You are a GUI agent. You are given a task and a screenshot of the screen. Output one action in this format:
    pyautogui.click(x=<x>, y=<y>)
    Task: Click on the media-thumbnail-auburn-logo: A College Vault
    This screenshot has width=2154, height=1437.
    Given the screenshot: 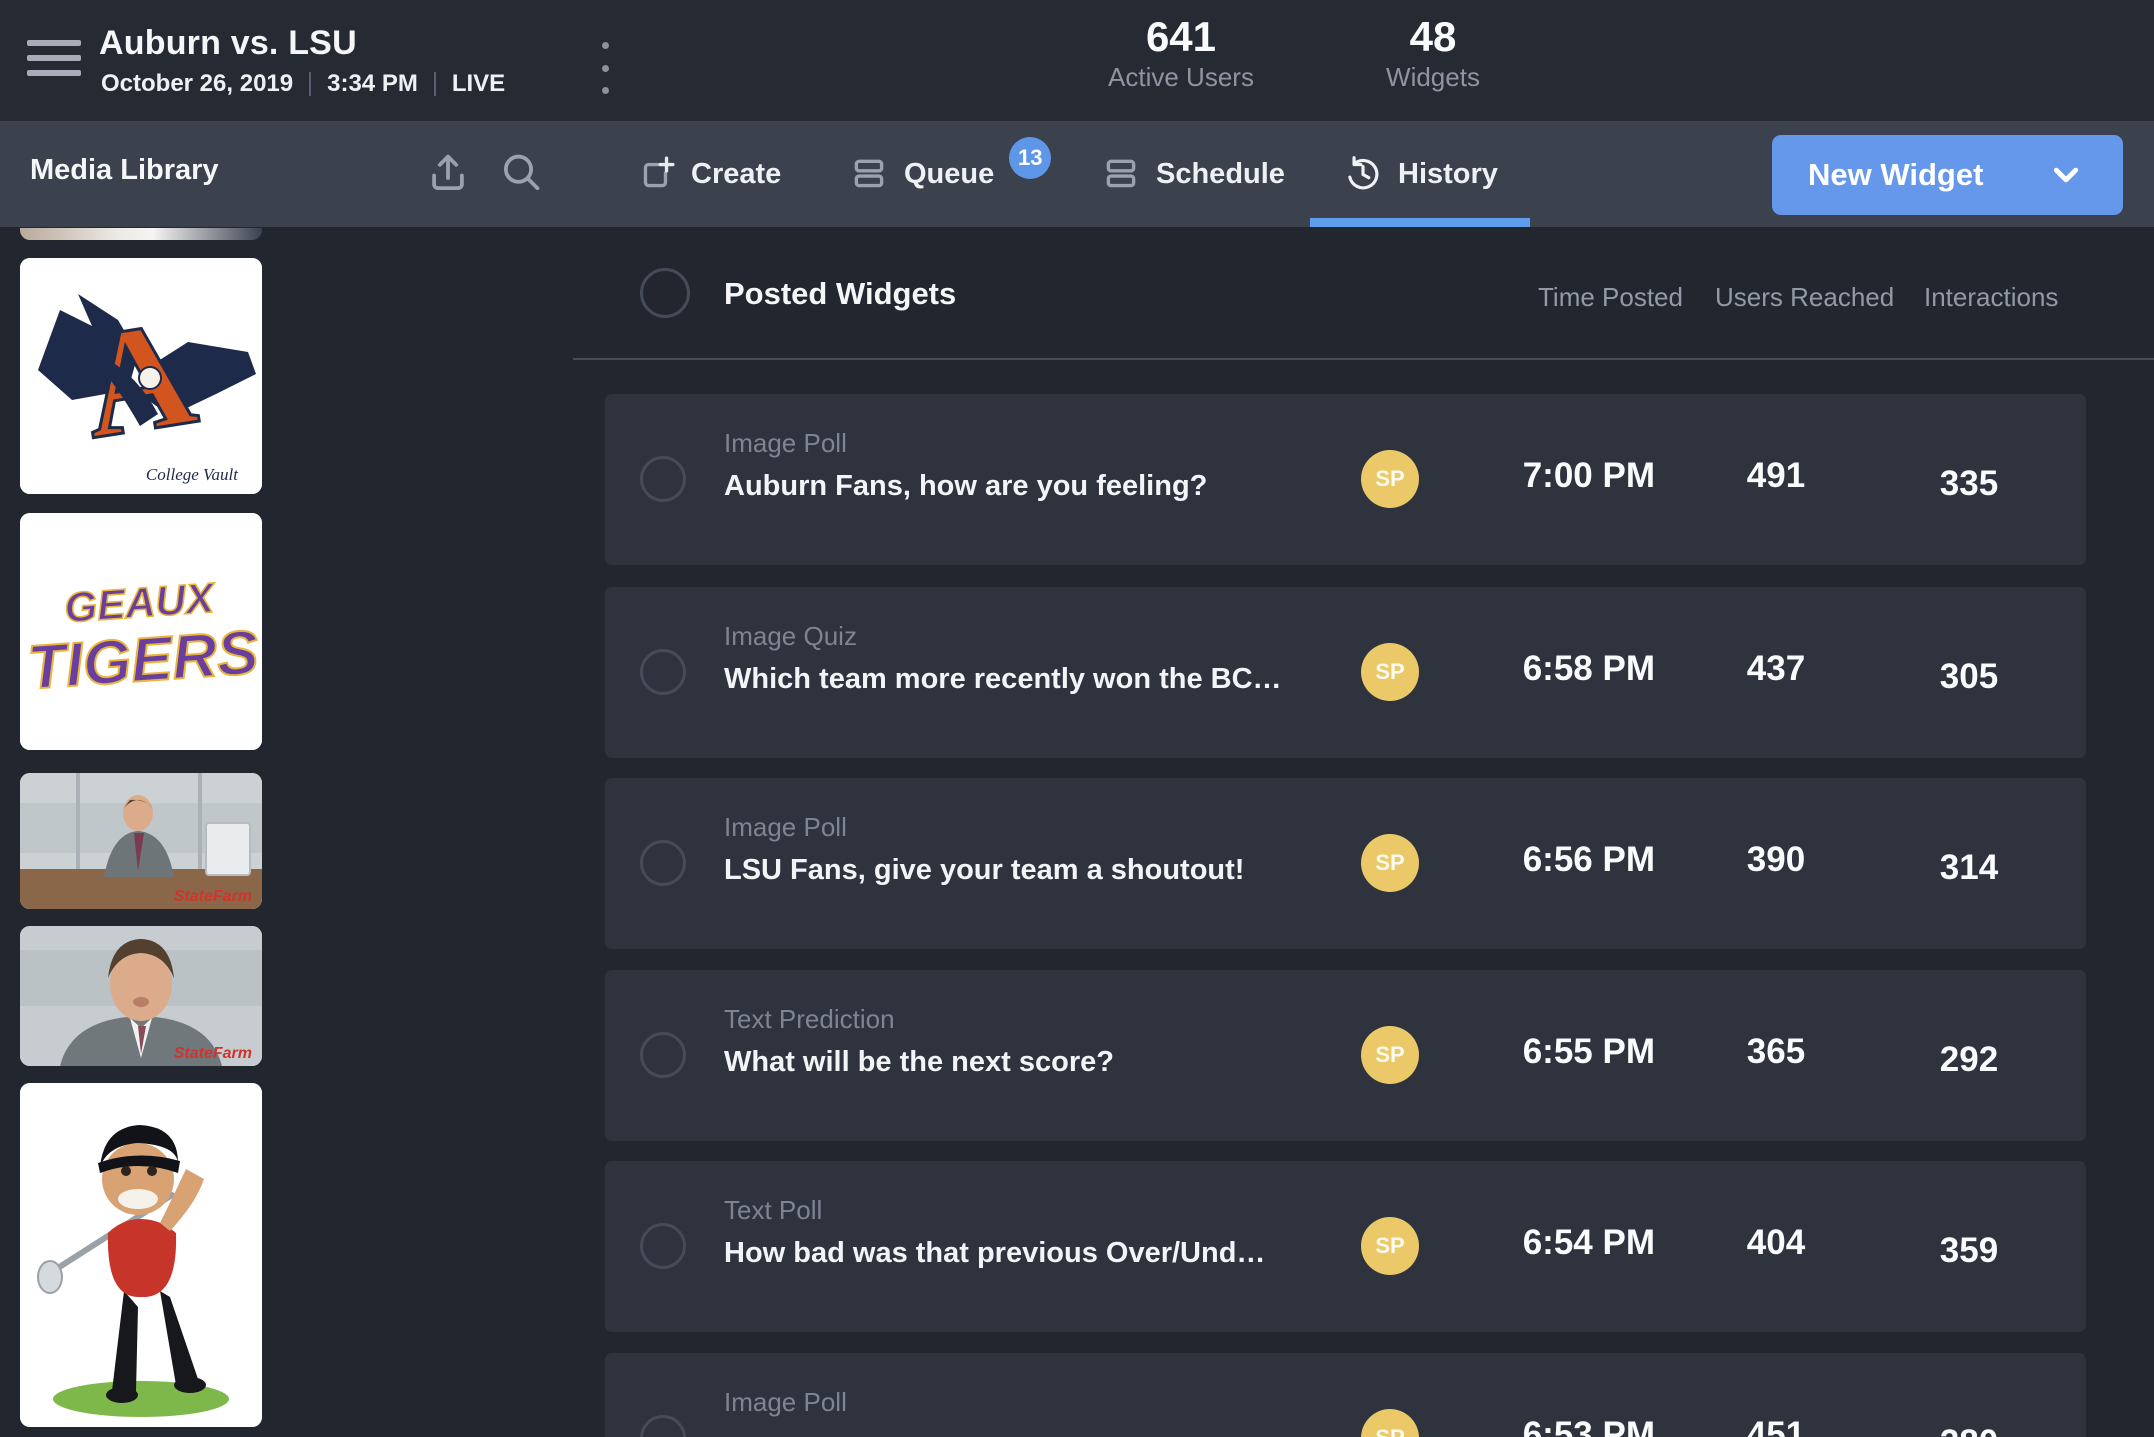 What is the action you would take?
    pyautogui.click(x=141, y=376)
    